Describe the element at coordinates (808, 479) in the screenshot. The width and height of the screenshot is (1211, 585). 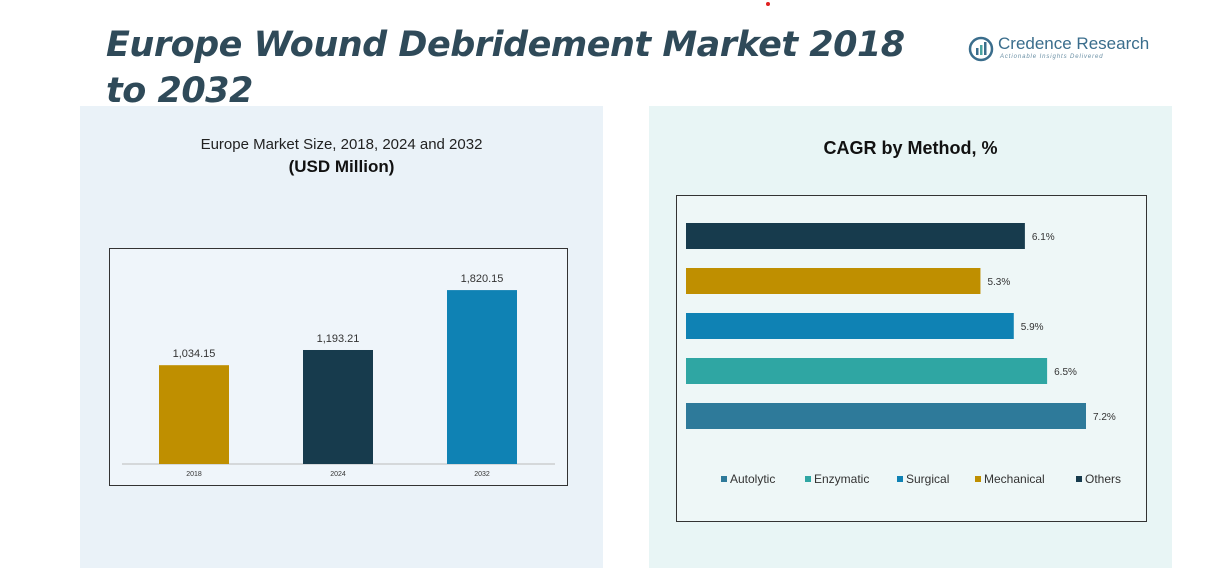
I see `legend-swatch-enzymatic` at that location.